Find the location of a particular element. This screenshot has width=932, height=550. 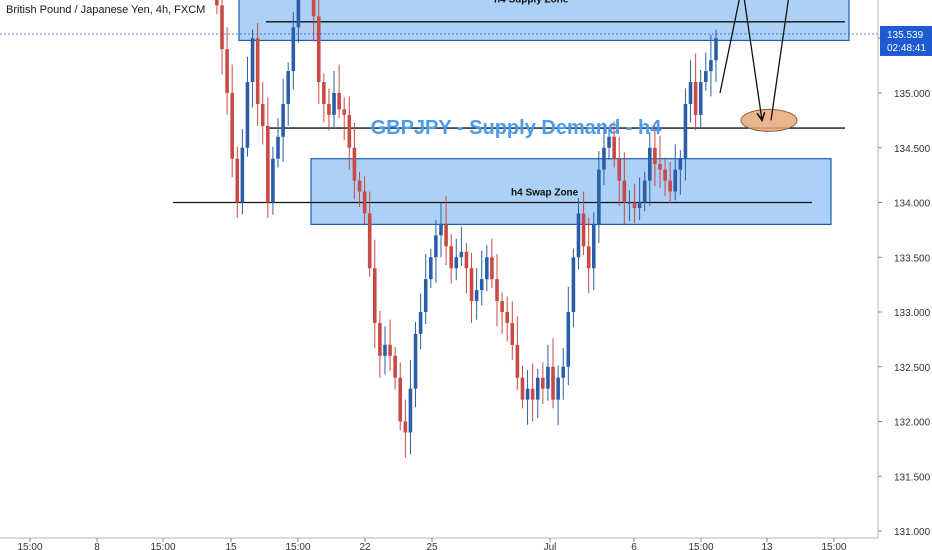

x-tick-label: 8 is located at coordinates (97, 546).